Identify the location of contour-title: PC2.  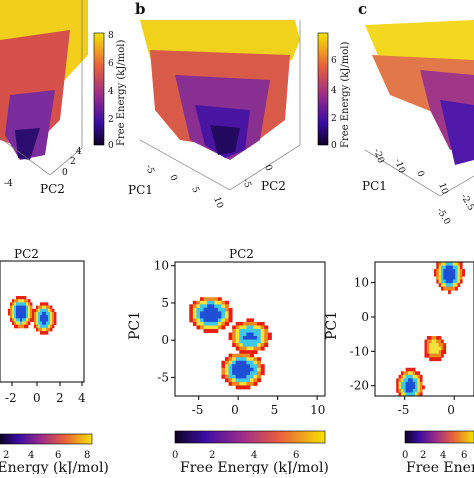
(26, 254).